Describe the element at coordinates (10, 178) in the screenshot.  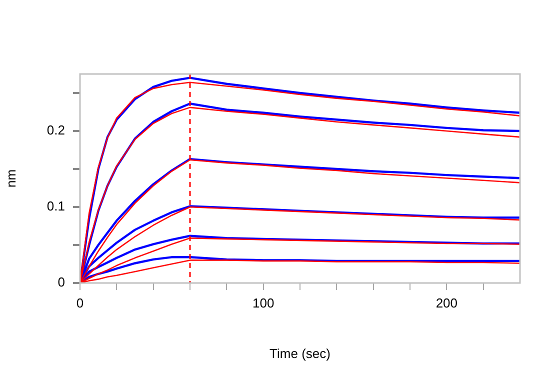
I see `y-axis-title: nm` at that location.